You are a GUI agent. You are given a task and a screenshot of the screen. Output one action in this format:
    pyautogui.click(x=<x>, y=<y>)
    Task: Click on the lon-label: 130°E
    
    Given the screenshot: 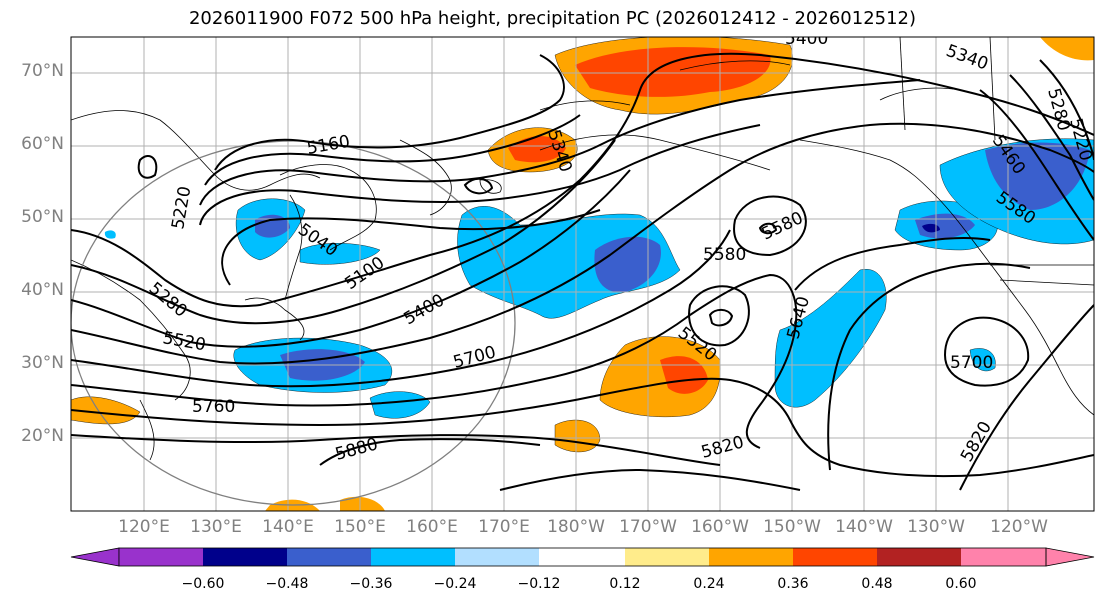 What is the action you would take?
    pyautogui.click(x=216, y=527)
    